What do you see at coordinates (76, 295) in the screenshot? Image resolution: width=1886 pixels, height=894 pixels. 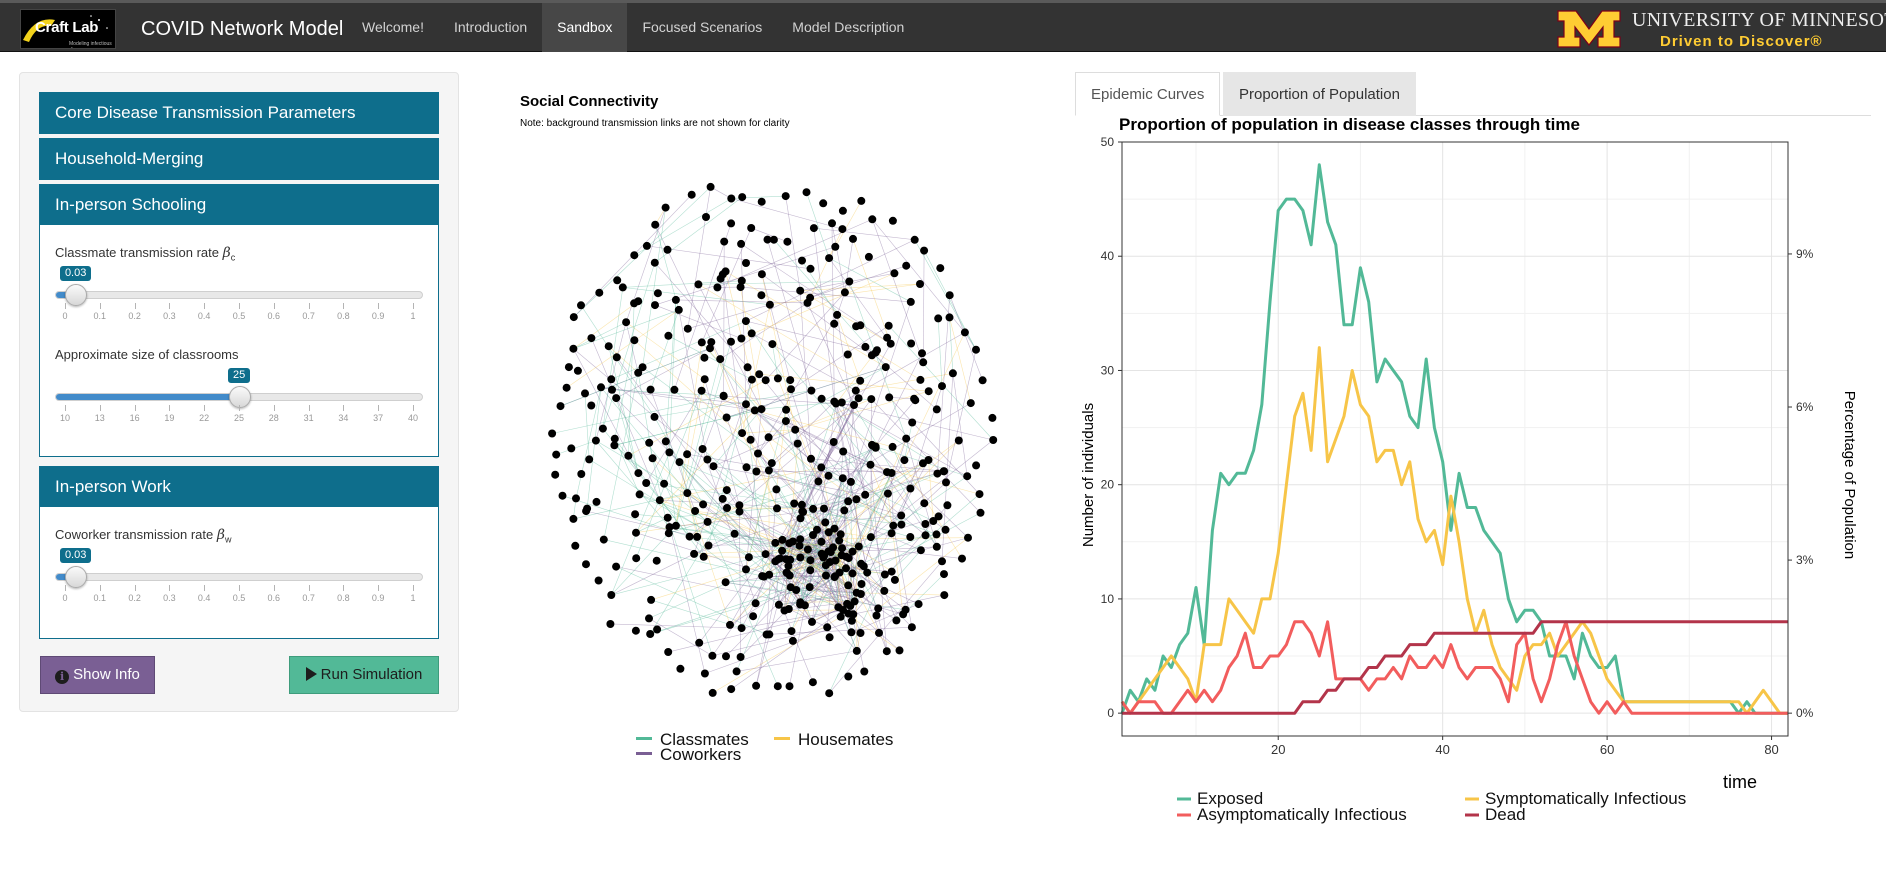 I see `classmate-rate-handle` at bounding box center [76, 295].